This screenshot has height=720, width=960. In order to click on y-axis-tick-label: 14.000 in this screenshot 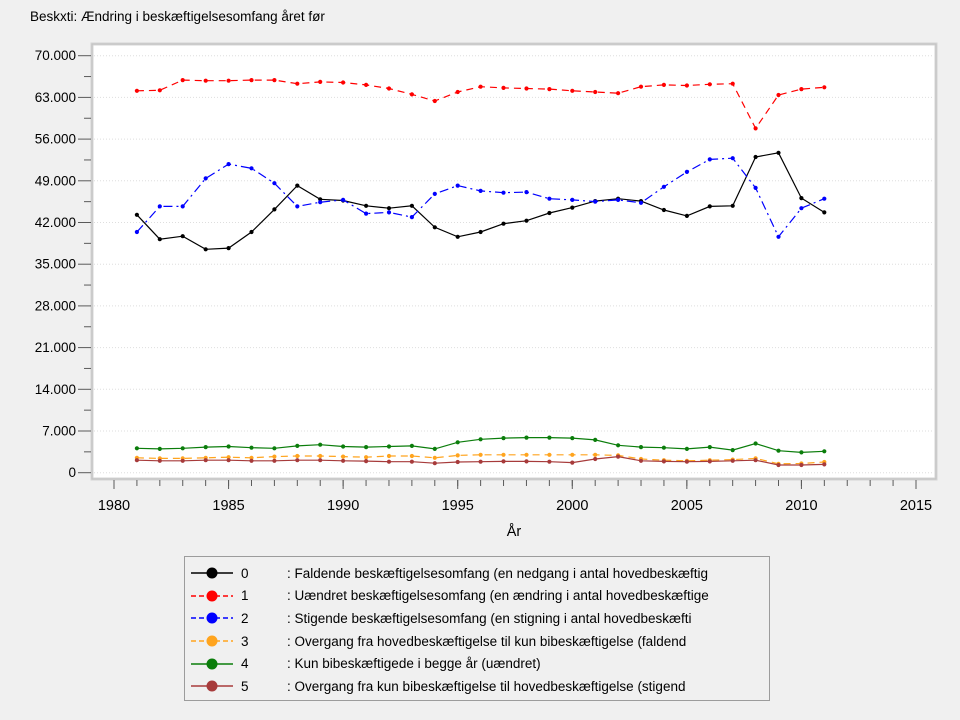, I will do `click(55, 389)`.